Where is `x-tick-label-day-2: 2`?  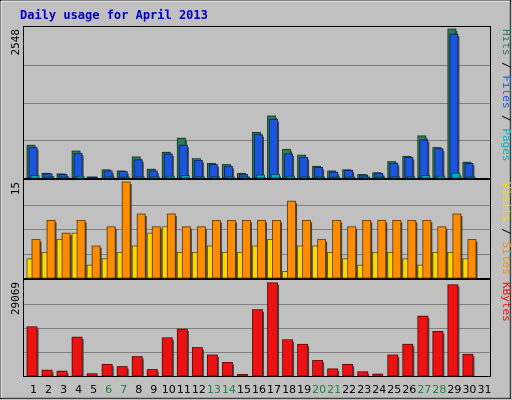
x-tick-label-day-2: 2 is located at coordinates (48, 389).